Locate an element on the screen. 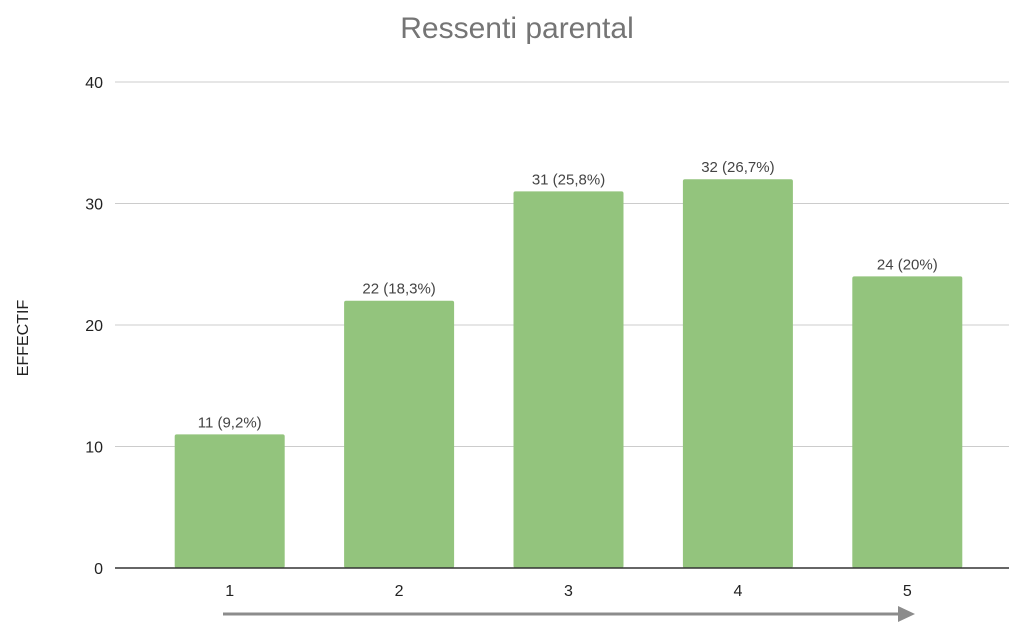 The image size is (1009, 629). data-label: 24 (20%) is located at coordinates (907, 264).